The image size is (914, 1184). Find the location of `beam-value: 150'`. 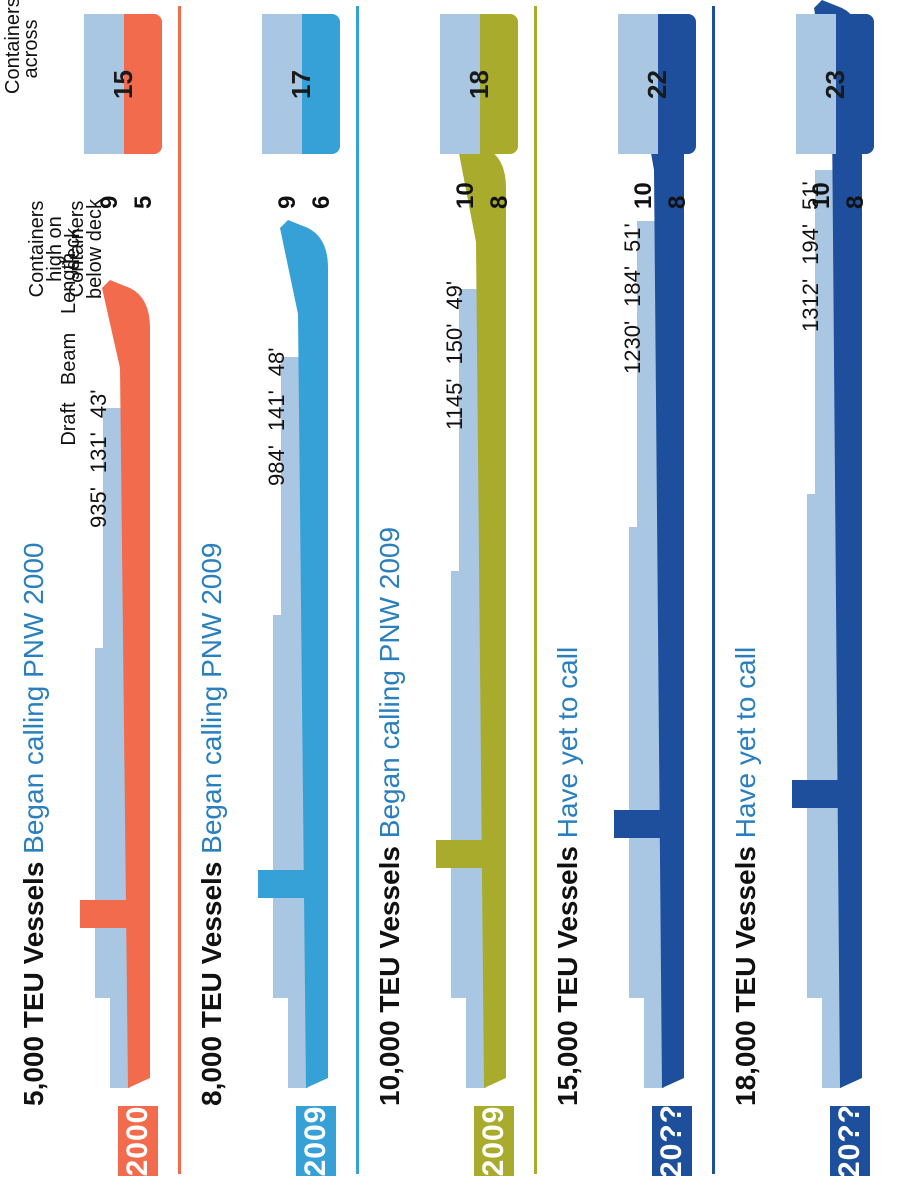

beam-value: 150' is located at coordinates (454, 344).